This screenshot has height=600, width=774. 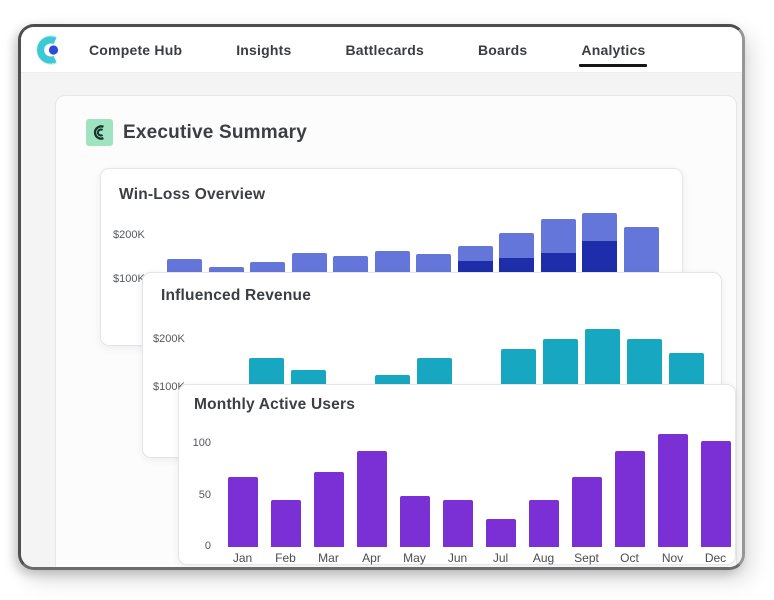 What do you see at coordinates (715, 558) in the screenshot?
I see `x-axis-label: Dec` at bounding box center [715, 558].